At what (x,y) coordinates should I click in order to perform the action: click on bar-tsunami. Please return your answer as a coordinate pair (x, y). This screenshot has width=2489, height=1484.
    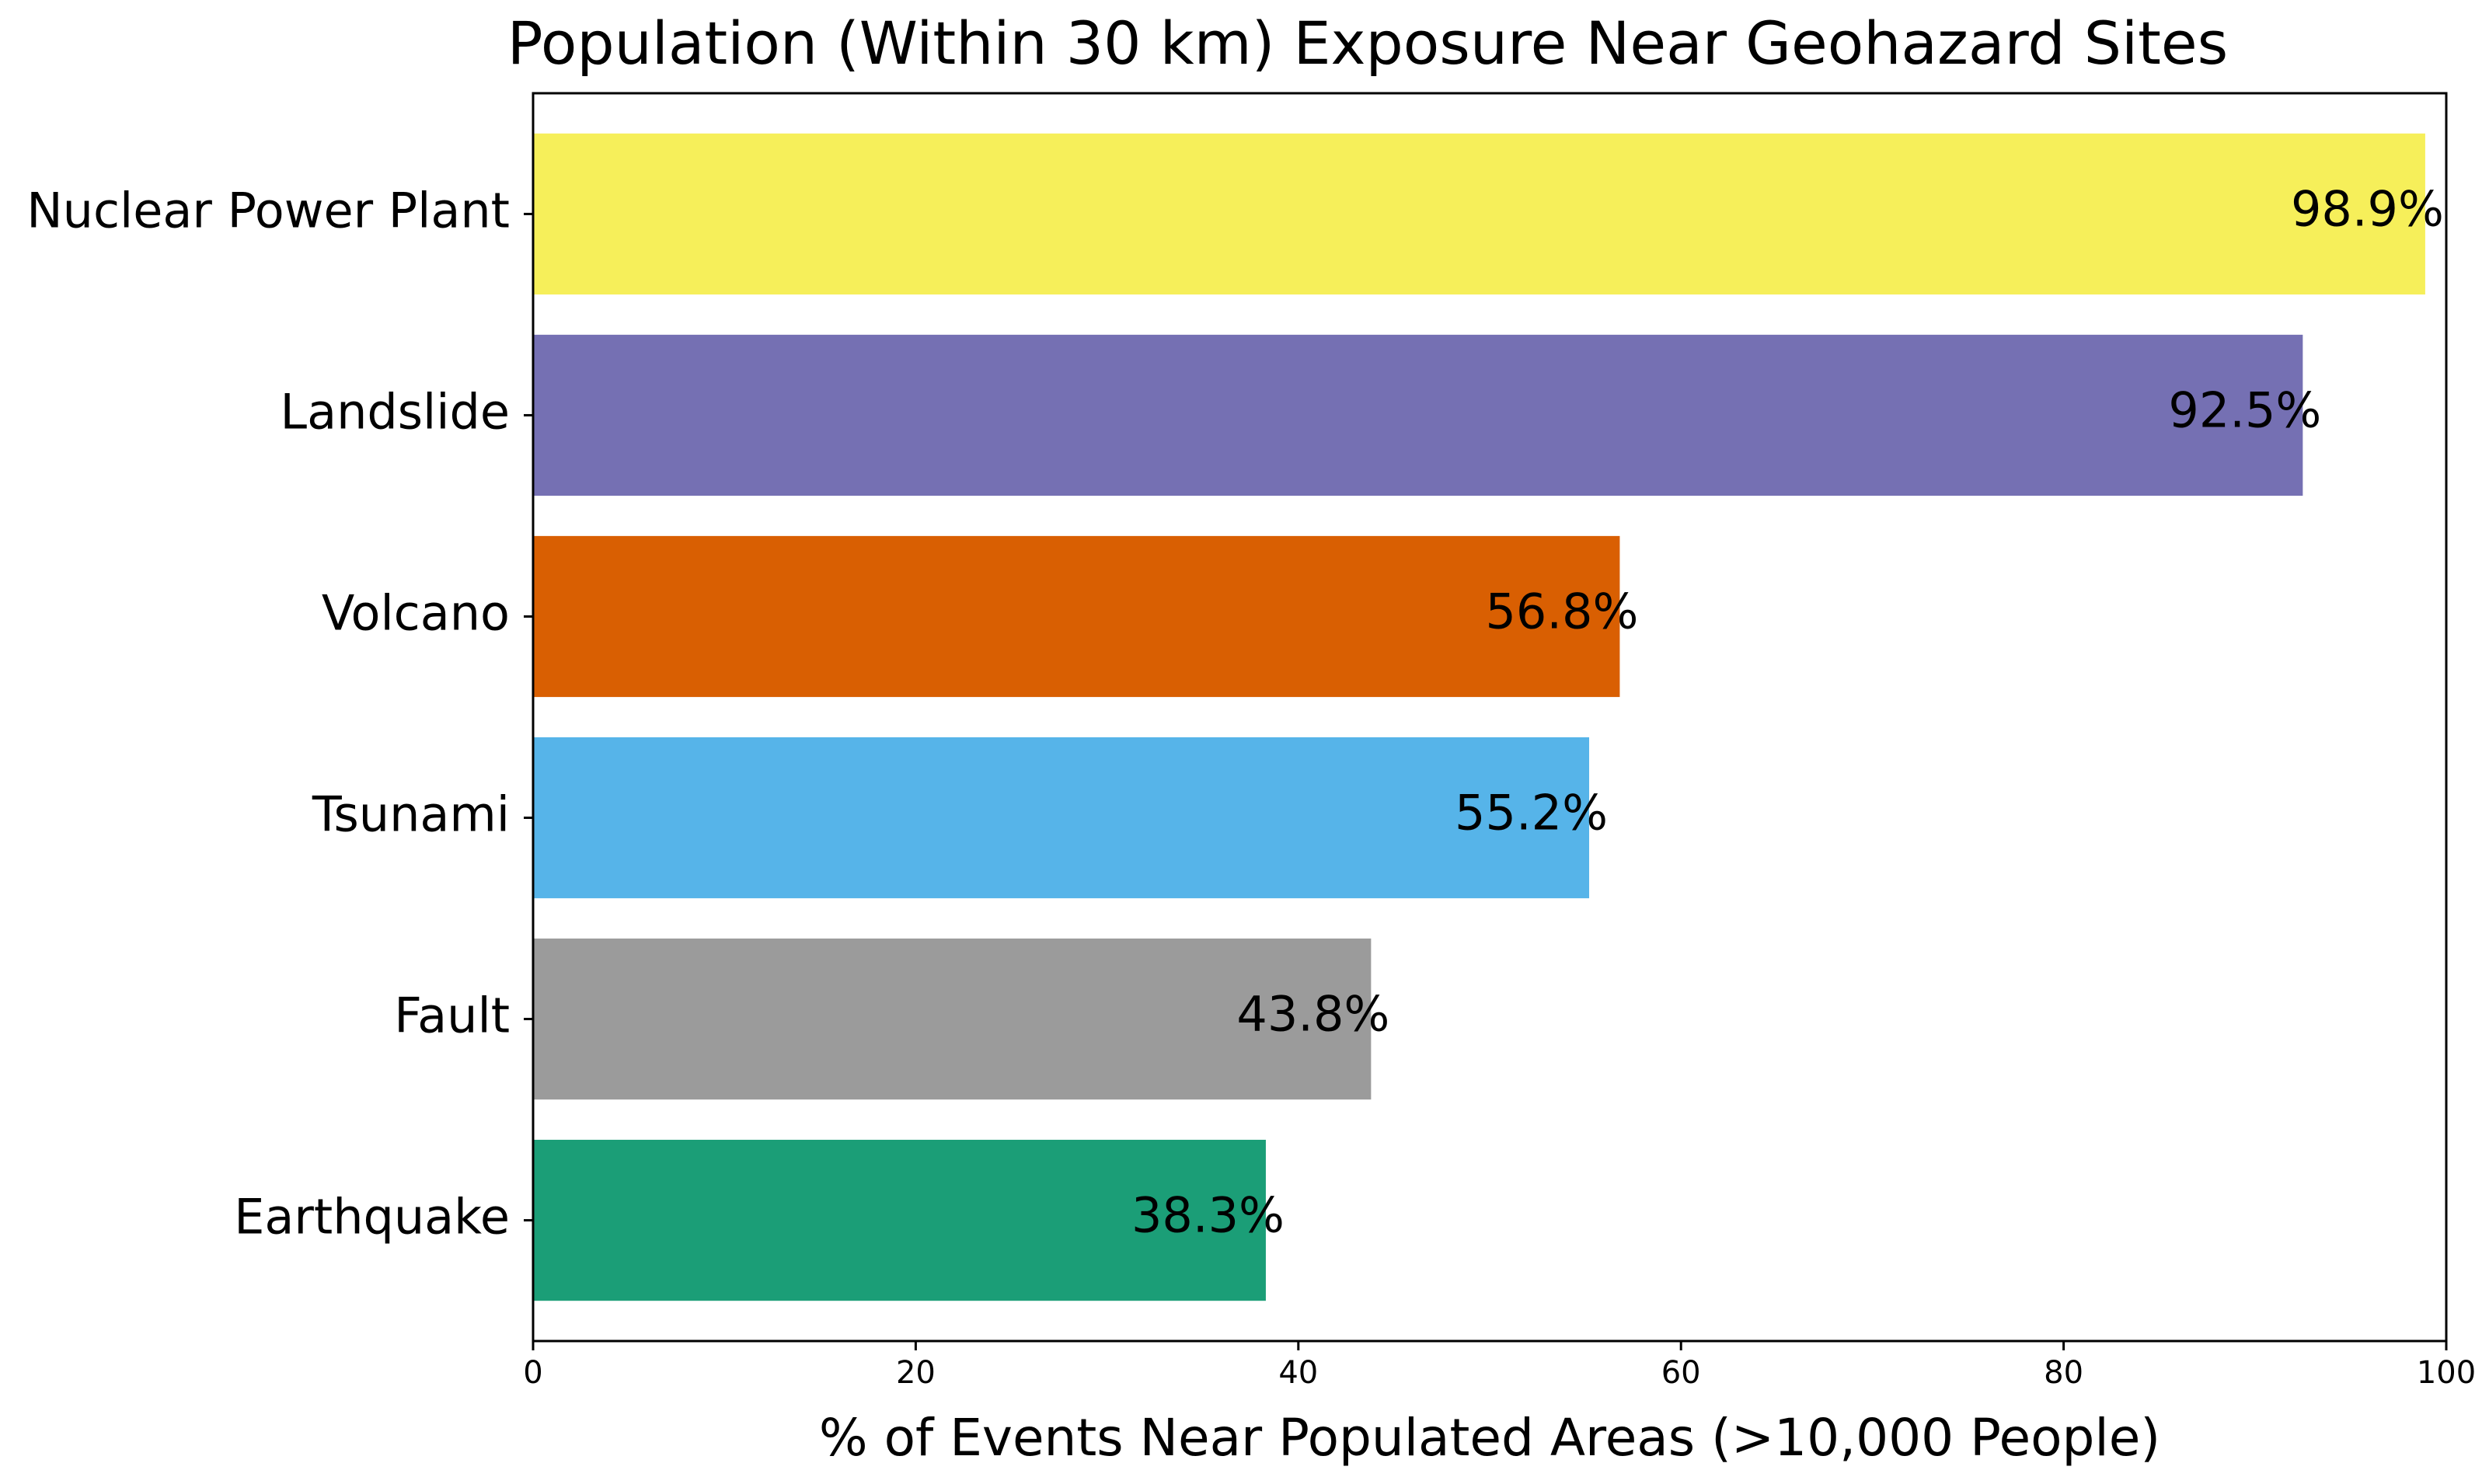
    Looking at the image, I should click on (1061, 818).